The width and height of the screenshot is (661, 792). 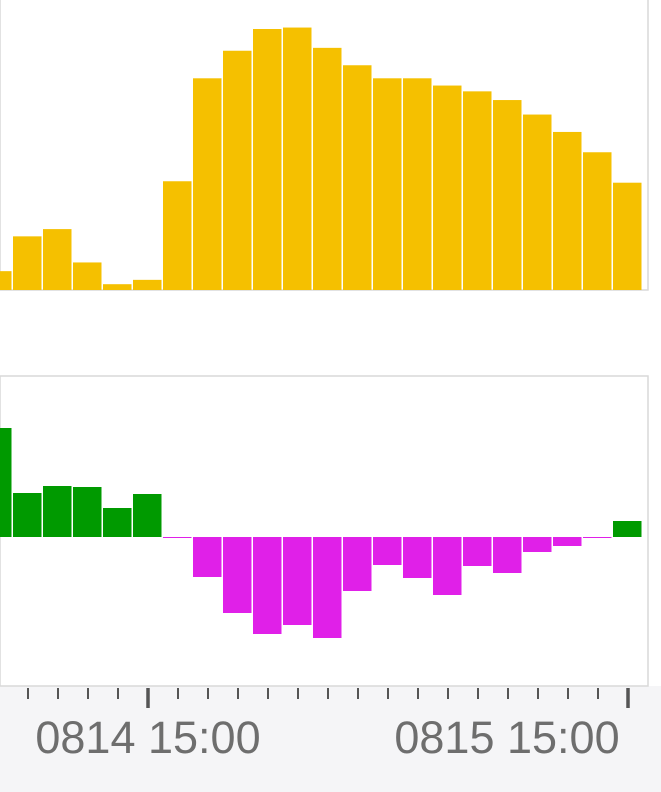 What do you see at coordinates (328, 698) in the screenshot?
I see `time-axis-ticks` at bounding box center [328, 698].